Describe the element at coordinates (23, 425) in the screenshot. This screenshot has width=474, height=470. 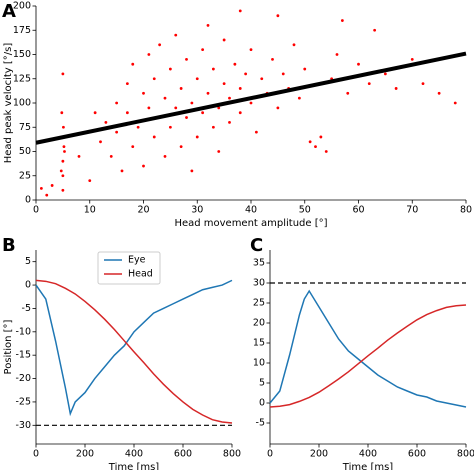
I see `y-tick-label: -30` at that location.